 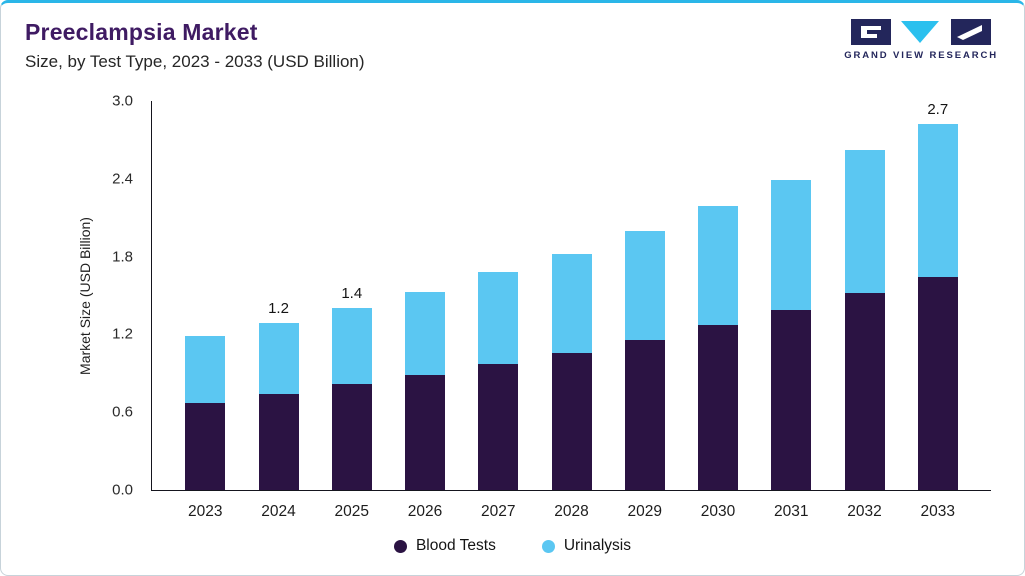 What do you see at coordinates (548, 546) in the screenshot?
I see `legend-dot-urinalysis` at bounding box center [548, 546].